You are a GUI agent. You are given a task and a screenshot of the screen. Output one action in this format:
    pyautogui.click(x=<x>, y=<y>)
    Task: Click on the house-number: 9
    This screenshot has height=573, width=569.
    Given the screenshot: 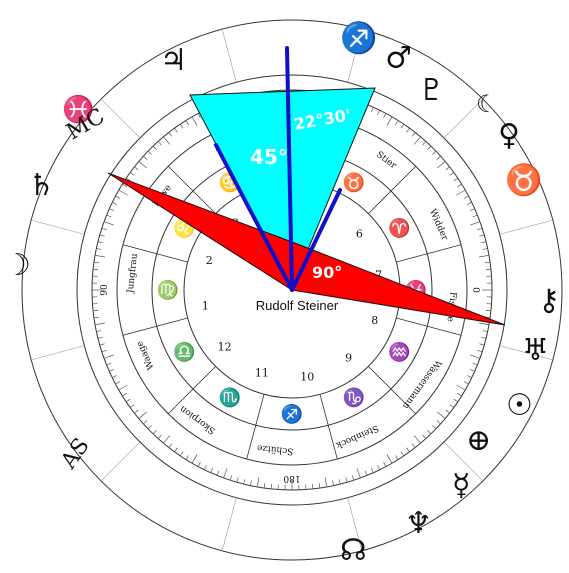 What is the action you would take?
    pyautogui.click(x=348, y=357)
    